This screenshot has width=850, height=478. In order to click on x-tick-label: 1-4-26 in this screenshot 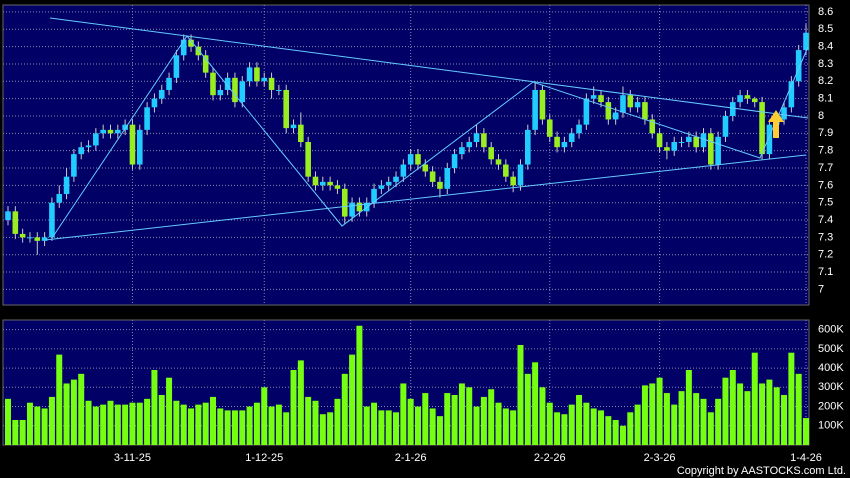, I will do `click(806, 458)`.